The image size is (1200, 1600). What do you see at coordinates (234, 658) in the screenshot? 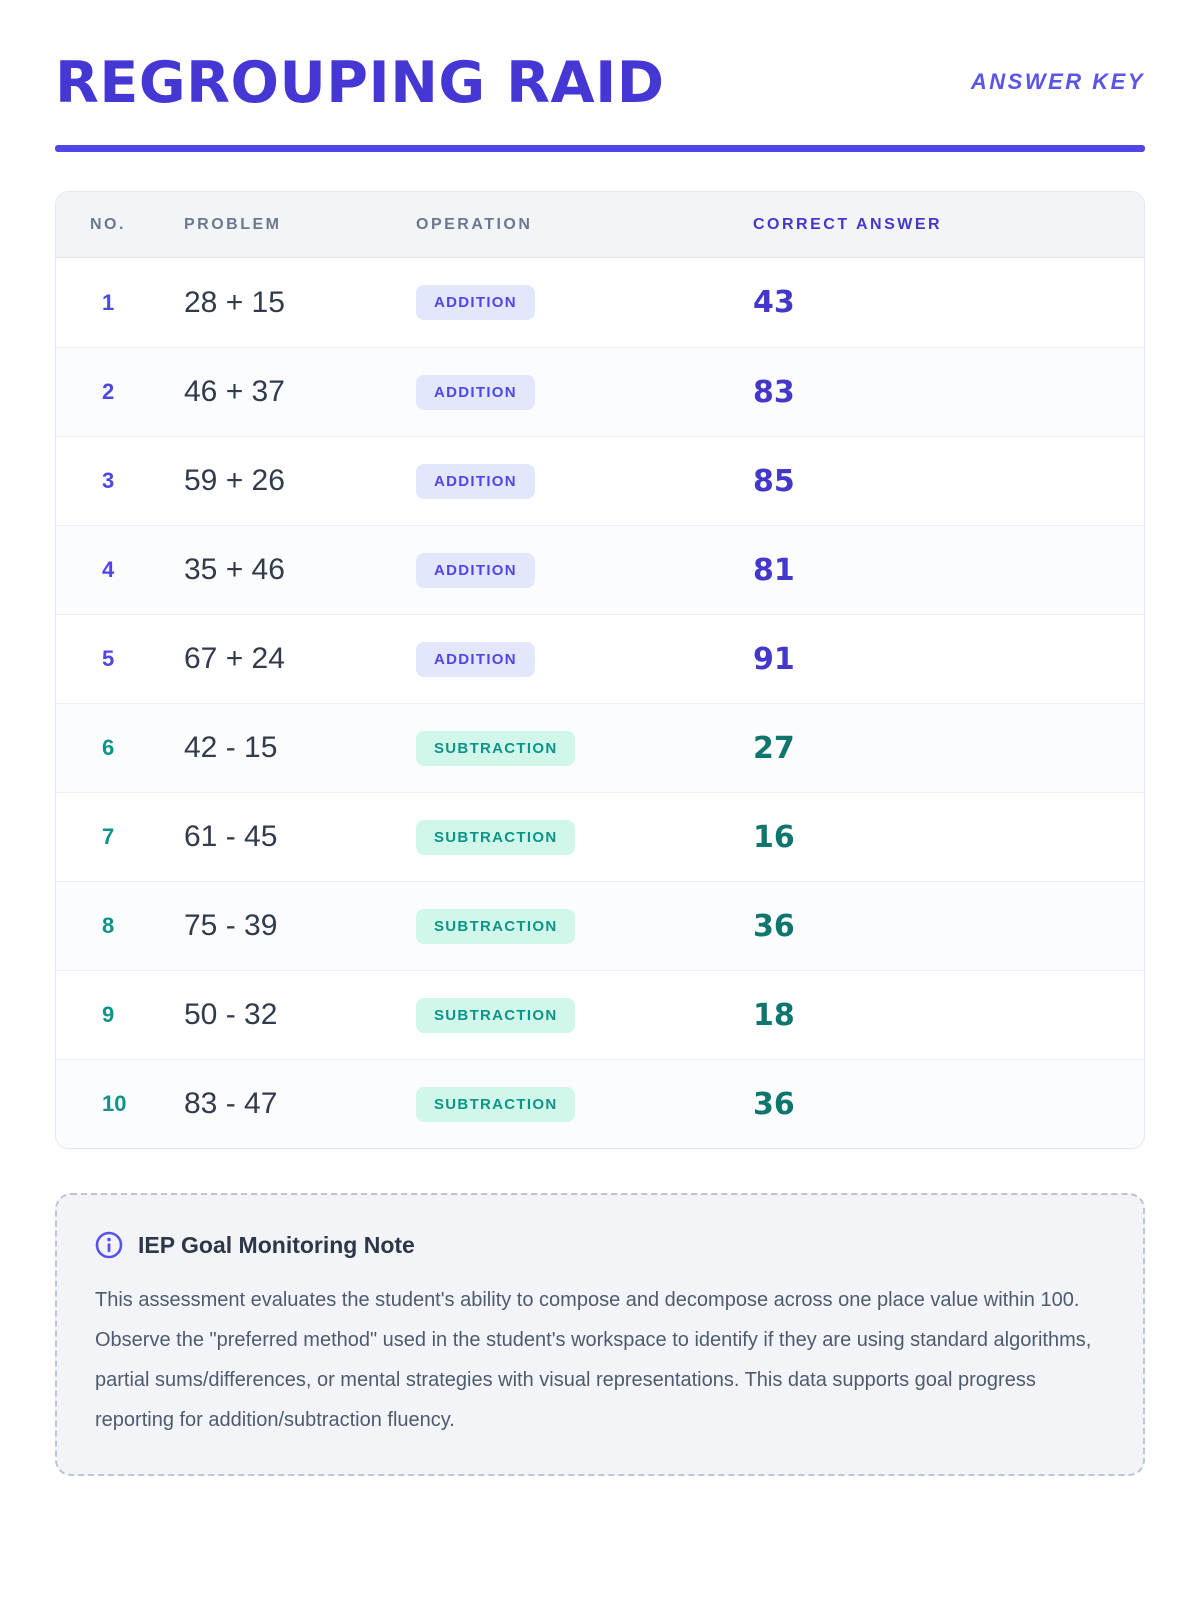
I see `problem-expression: 67 + 24` at bounding box center [234, 658].